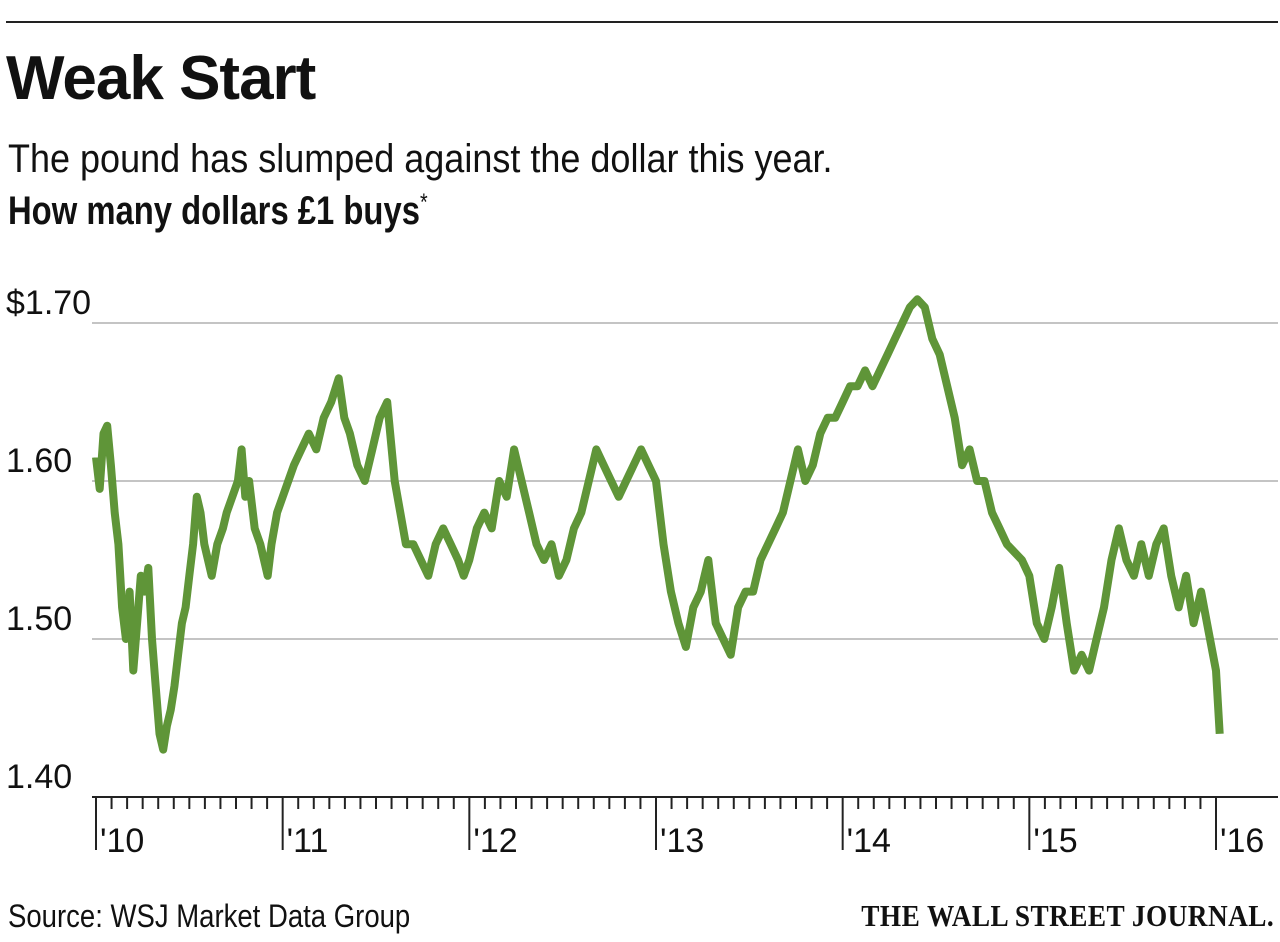 The width and height of the screenshot is (1280, 942). What do you see at coordinates (869, 841) in the screenshot?
I see `x-tick-label: '14` at bounding box center [869, 841].